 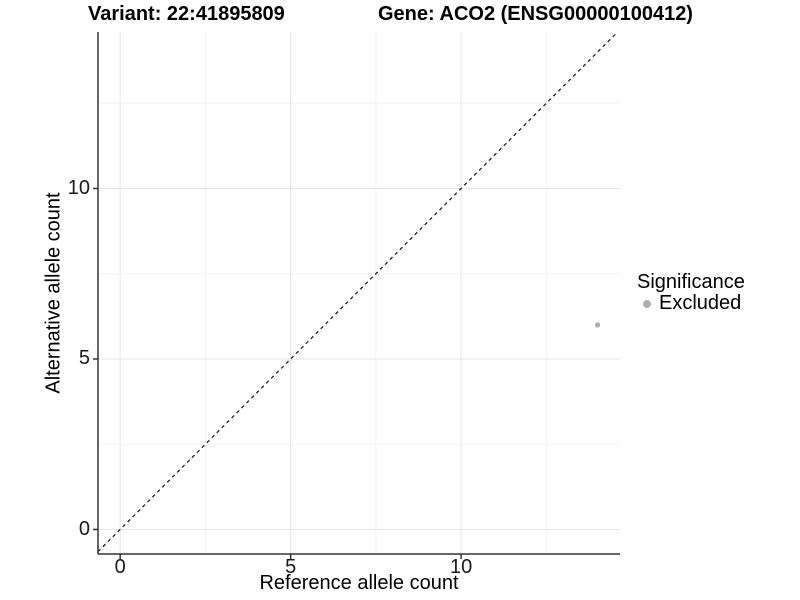 I want to click on legend-entry-excluded: Excluded, so click(x=691, y=303).